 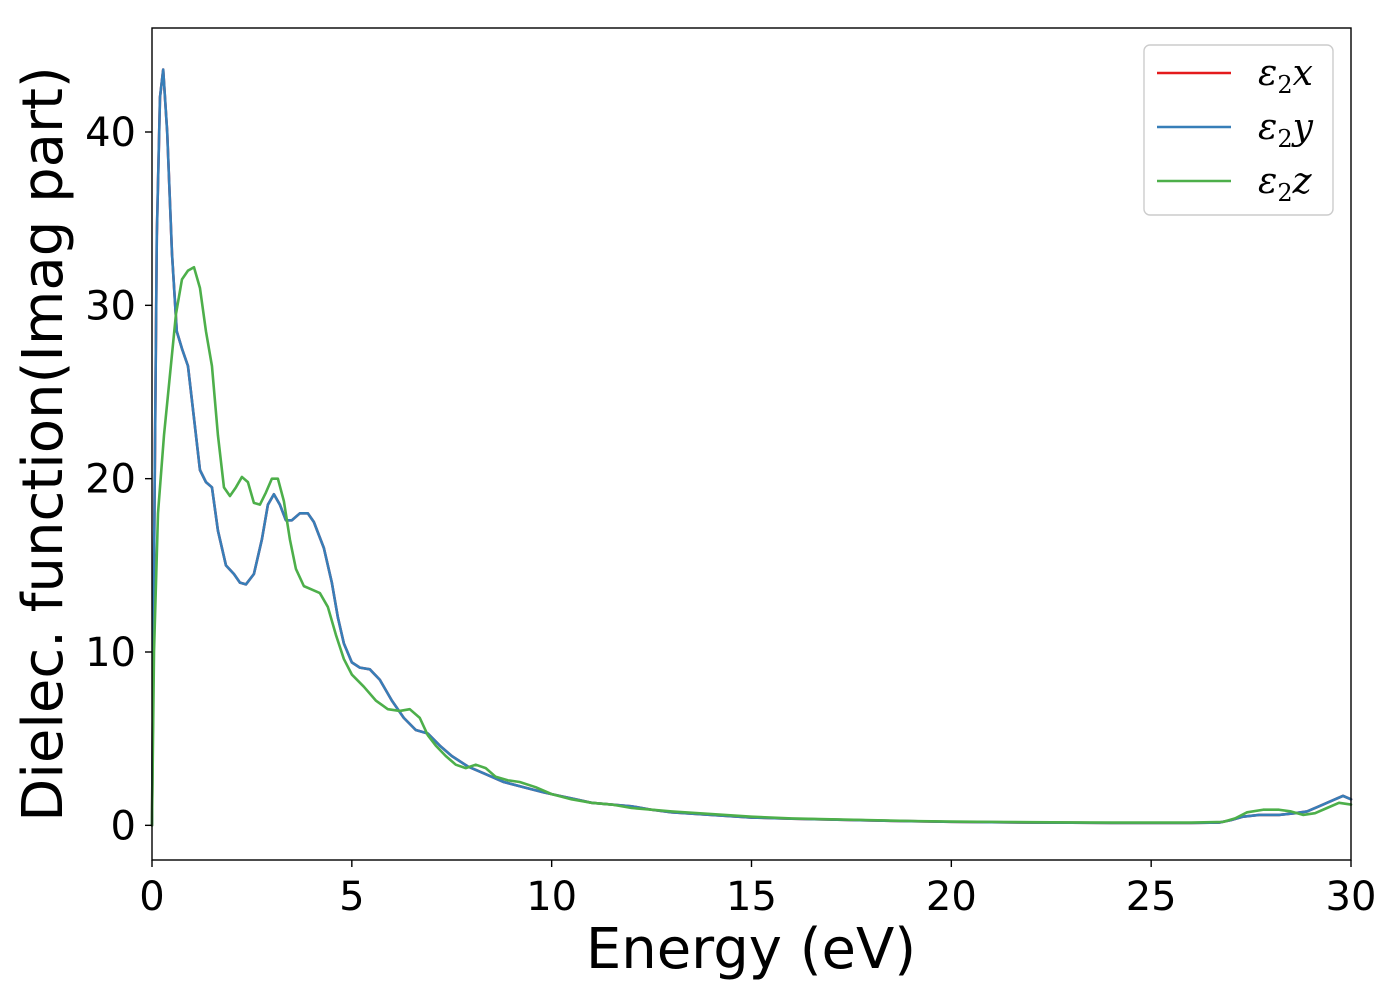 I want to click on legend-box, so click(x=1238, y=130).